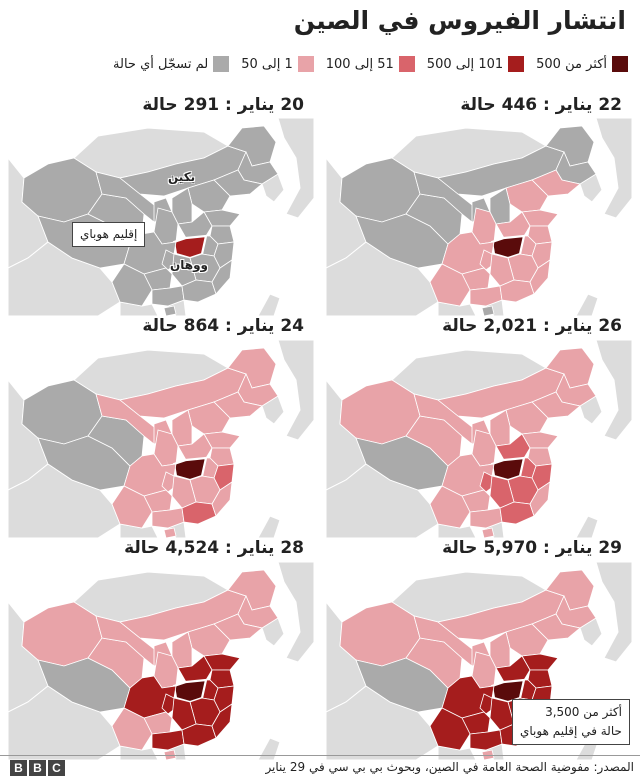  Describe the element at coordinates (214, 548) in the screenshot. I see `panel-title-28-jan: 28 يناير : 4,524 حالة` at that location.